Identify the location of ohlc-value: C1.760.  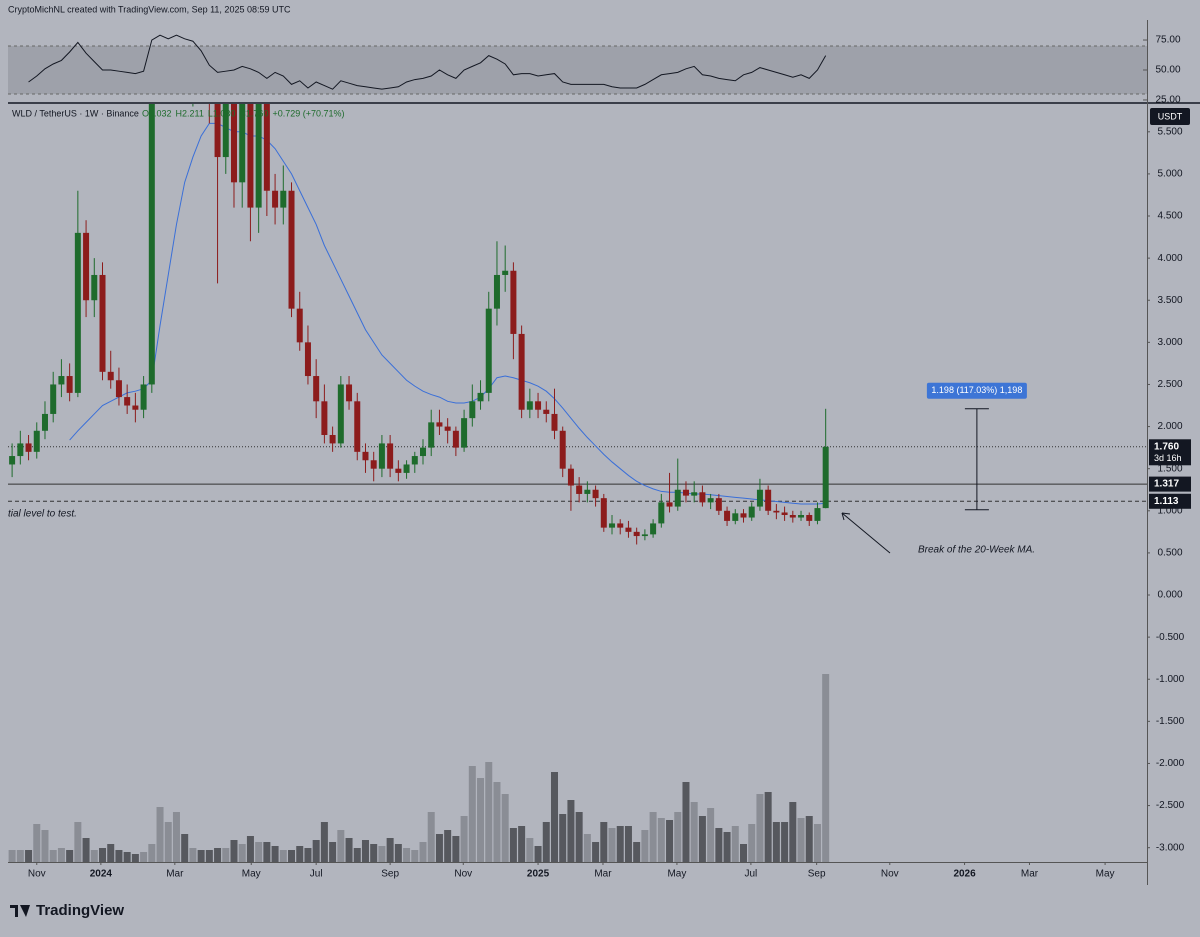
(253, 113).